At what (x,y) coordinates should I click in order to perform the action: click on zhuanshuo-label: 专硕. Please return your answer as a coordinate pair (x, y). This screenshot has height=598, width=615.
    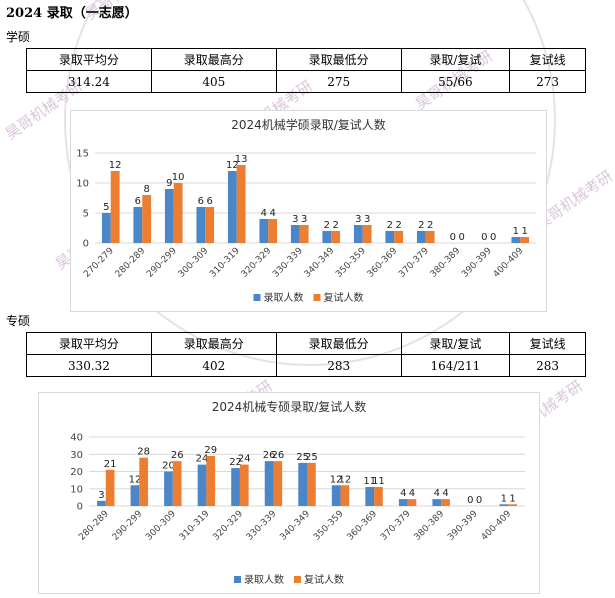
    Looking at the image, I should click on (18, 321).